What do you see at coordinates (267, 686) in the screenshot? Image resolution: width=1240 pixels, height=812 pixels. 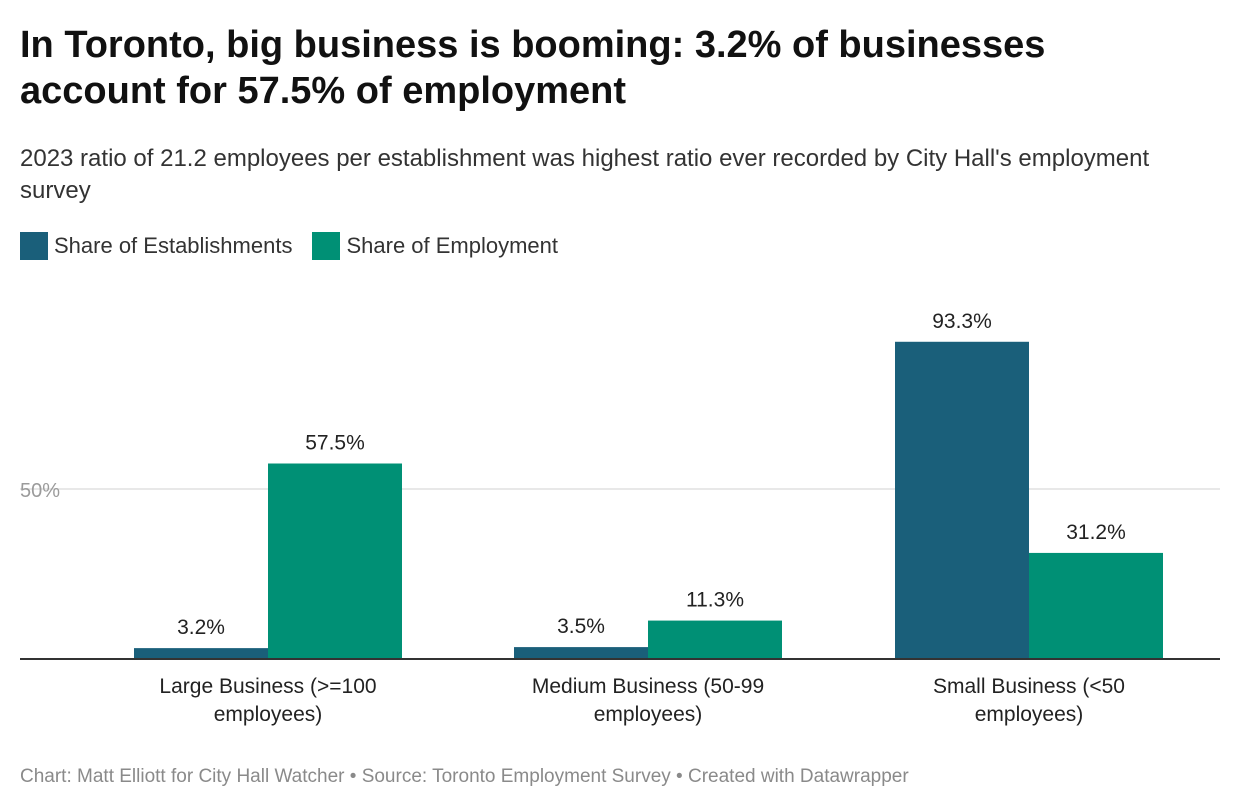 I see `x-tick-label-0-line-0: Large Business (>=100` at bounding box center [267, 686].